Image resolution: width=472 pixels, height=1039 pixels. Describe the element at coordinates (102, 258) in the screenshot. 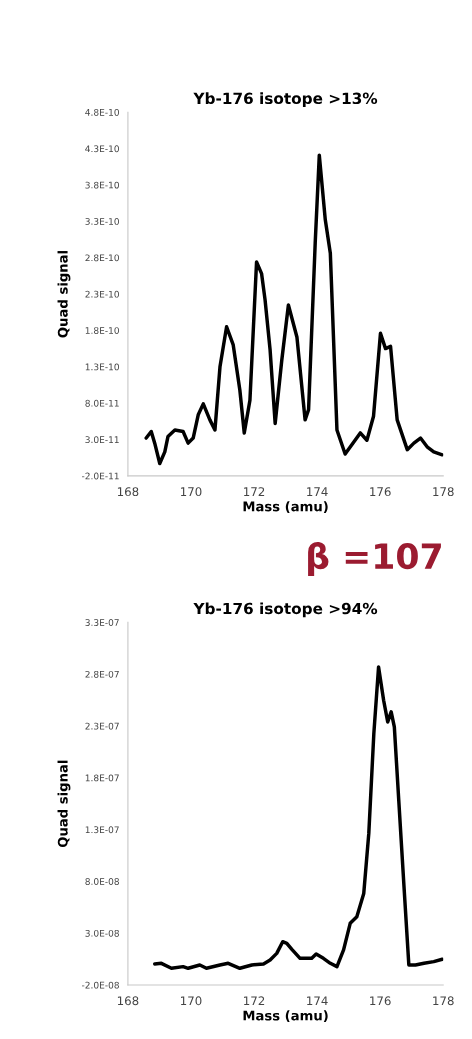

I see `y-tick-label: 2.8E-10` at that location.